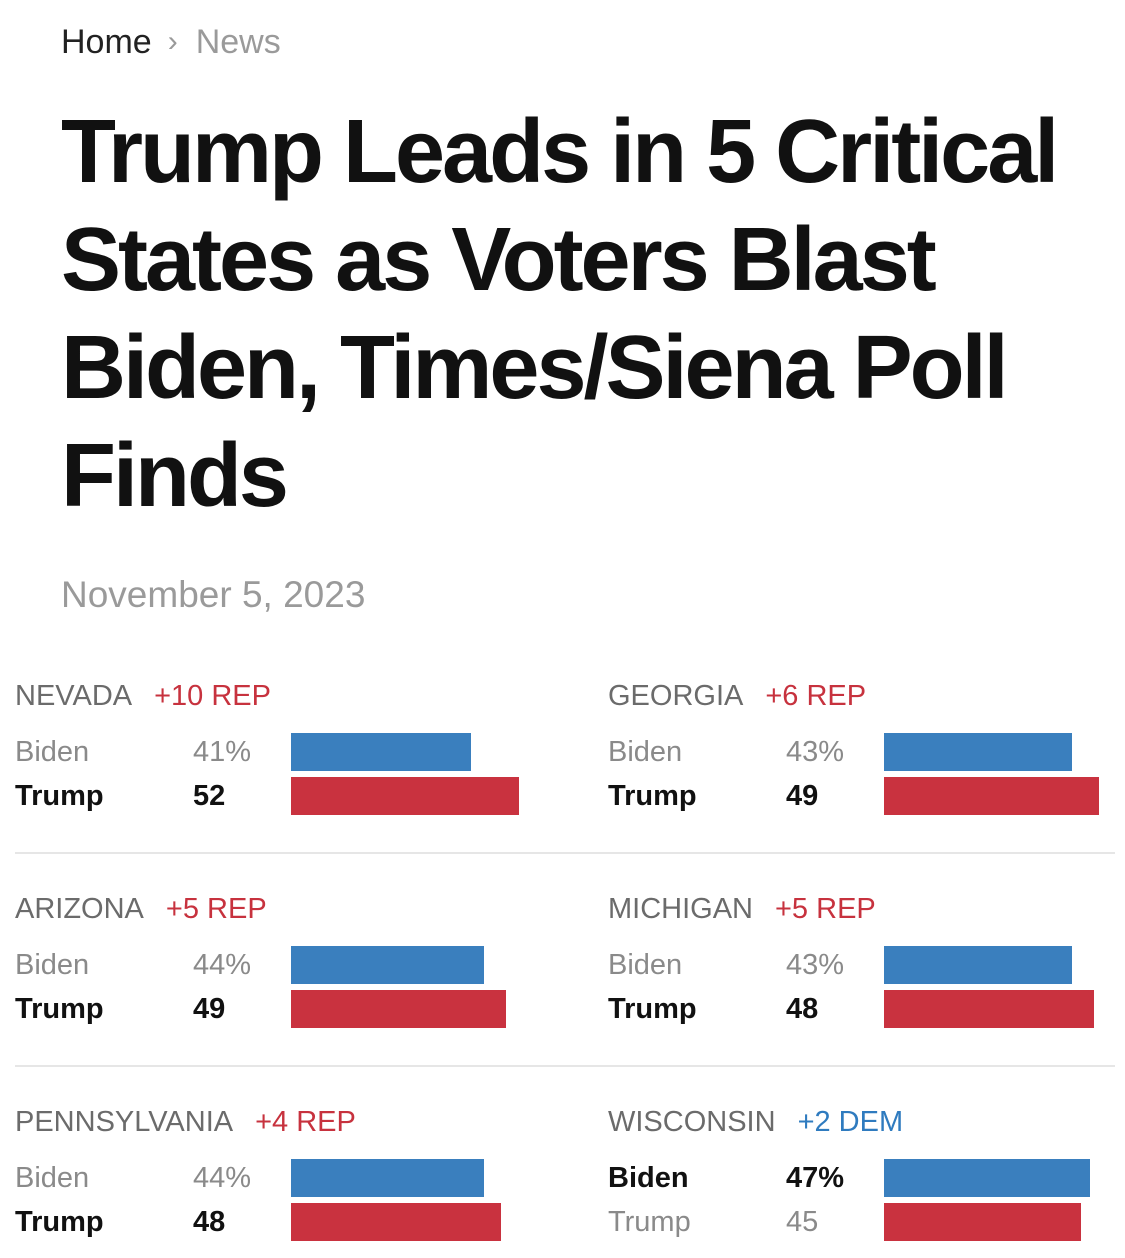 The width and height of the screenshot is (1125, 1258). I want to click on state-header: PENNSYLVANIA +4 REP, so click(185, 1122).